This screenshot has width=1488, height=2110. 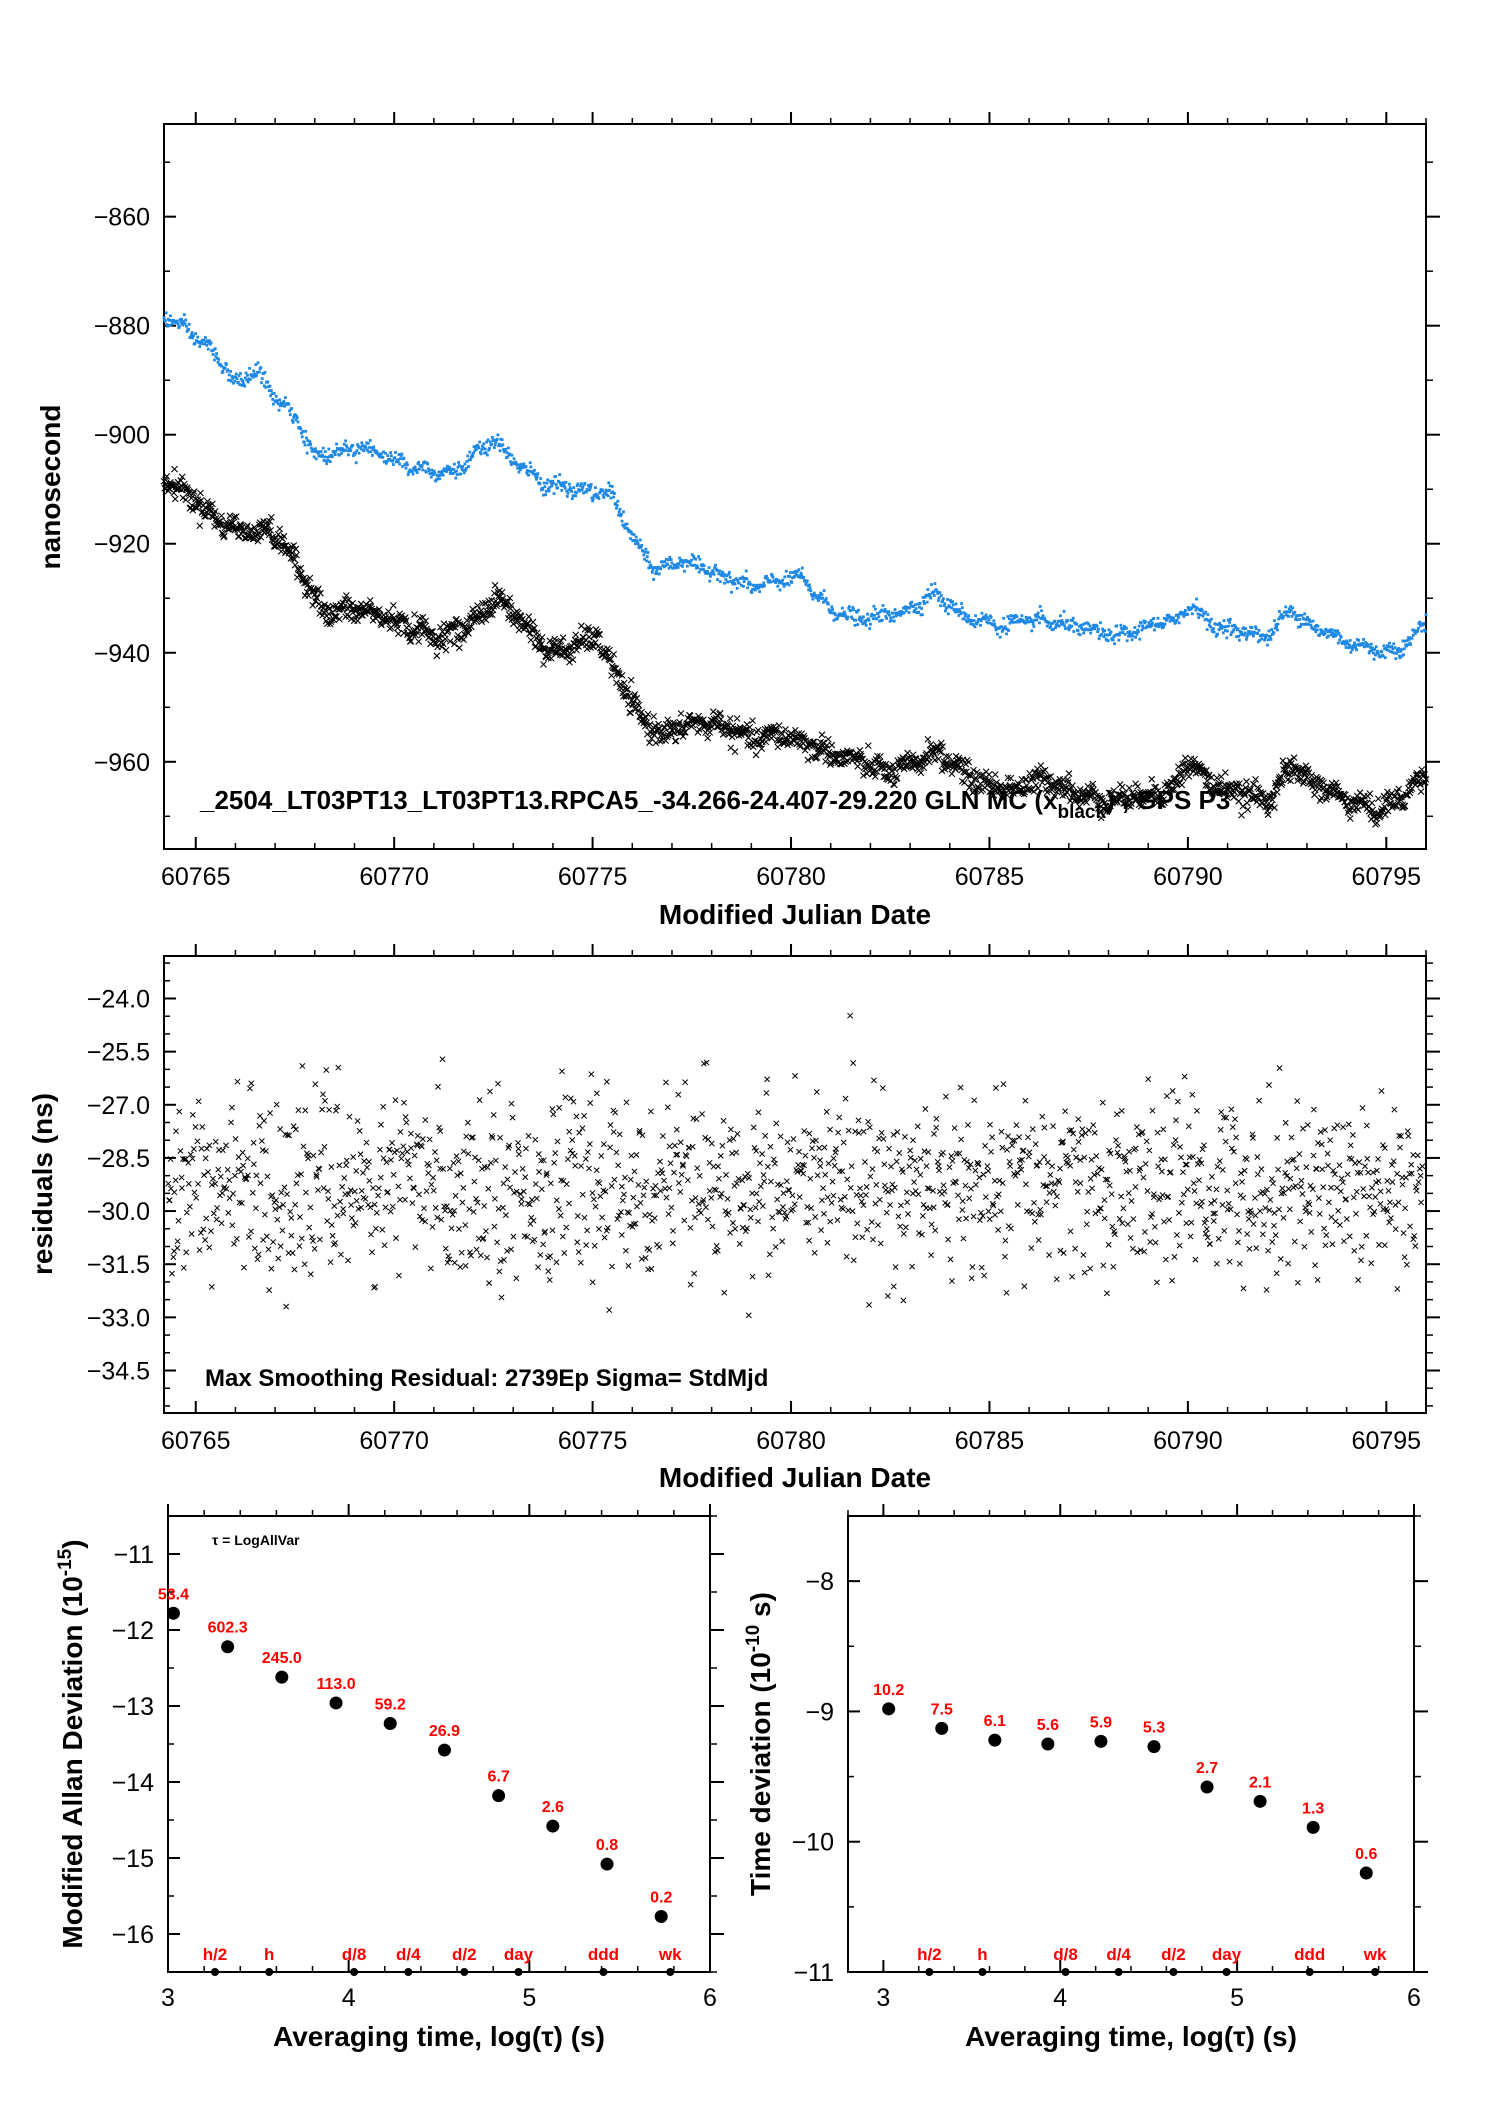 What do you see at coordinates (122, 327) in the screenshot?
I see `y-tick-label: −880` at bounding box center [122, 327].